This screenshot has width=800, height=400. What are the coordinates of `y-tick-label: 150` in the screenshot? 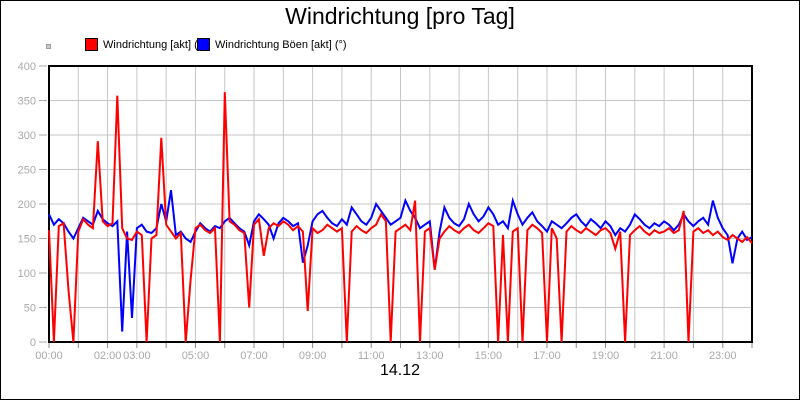 It's located at (27, 240).